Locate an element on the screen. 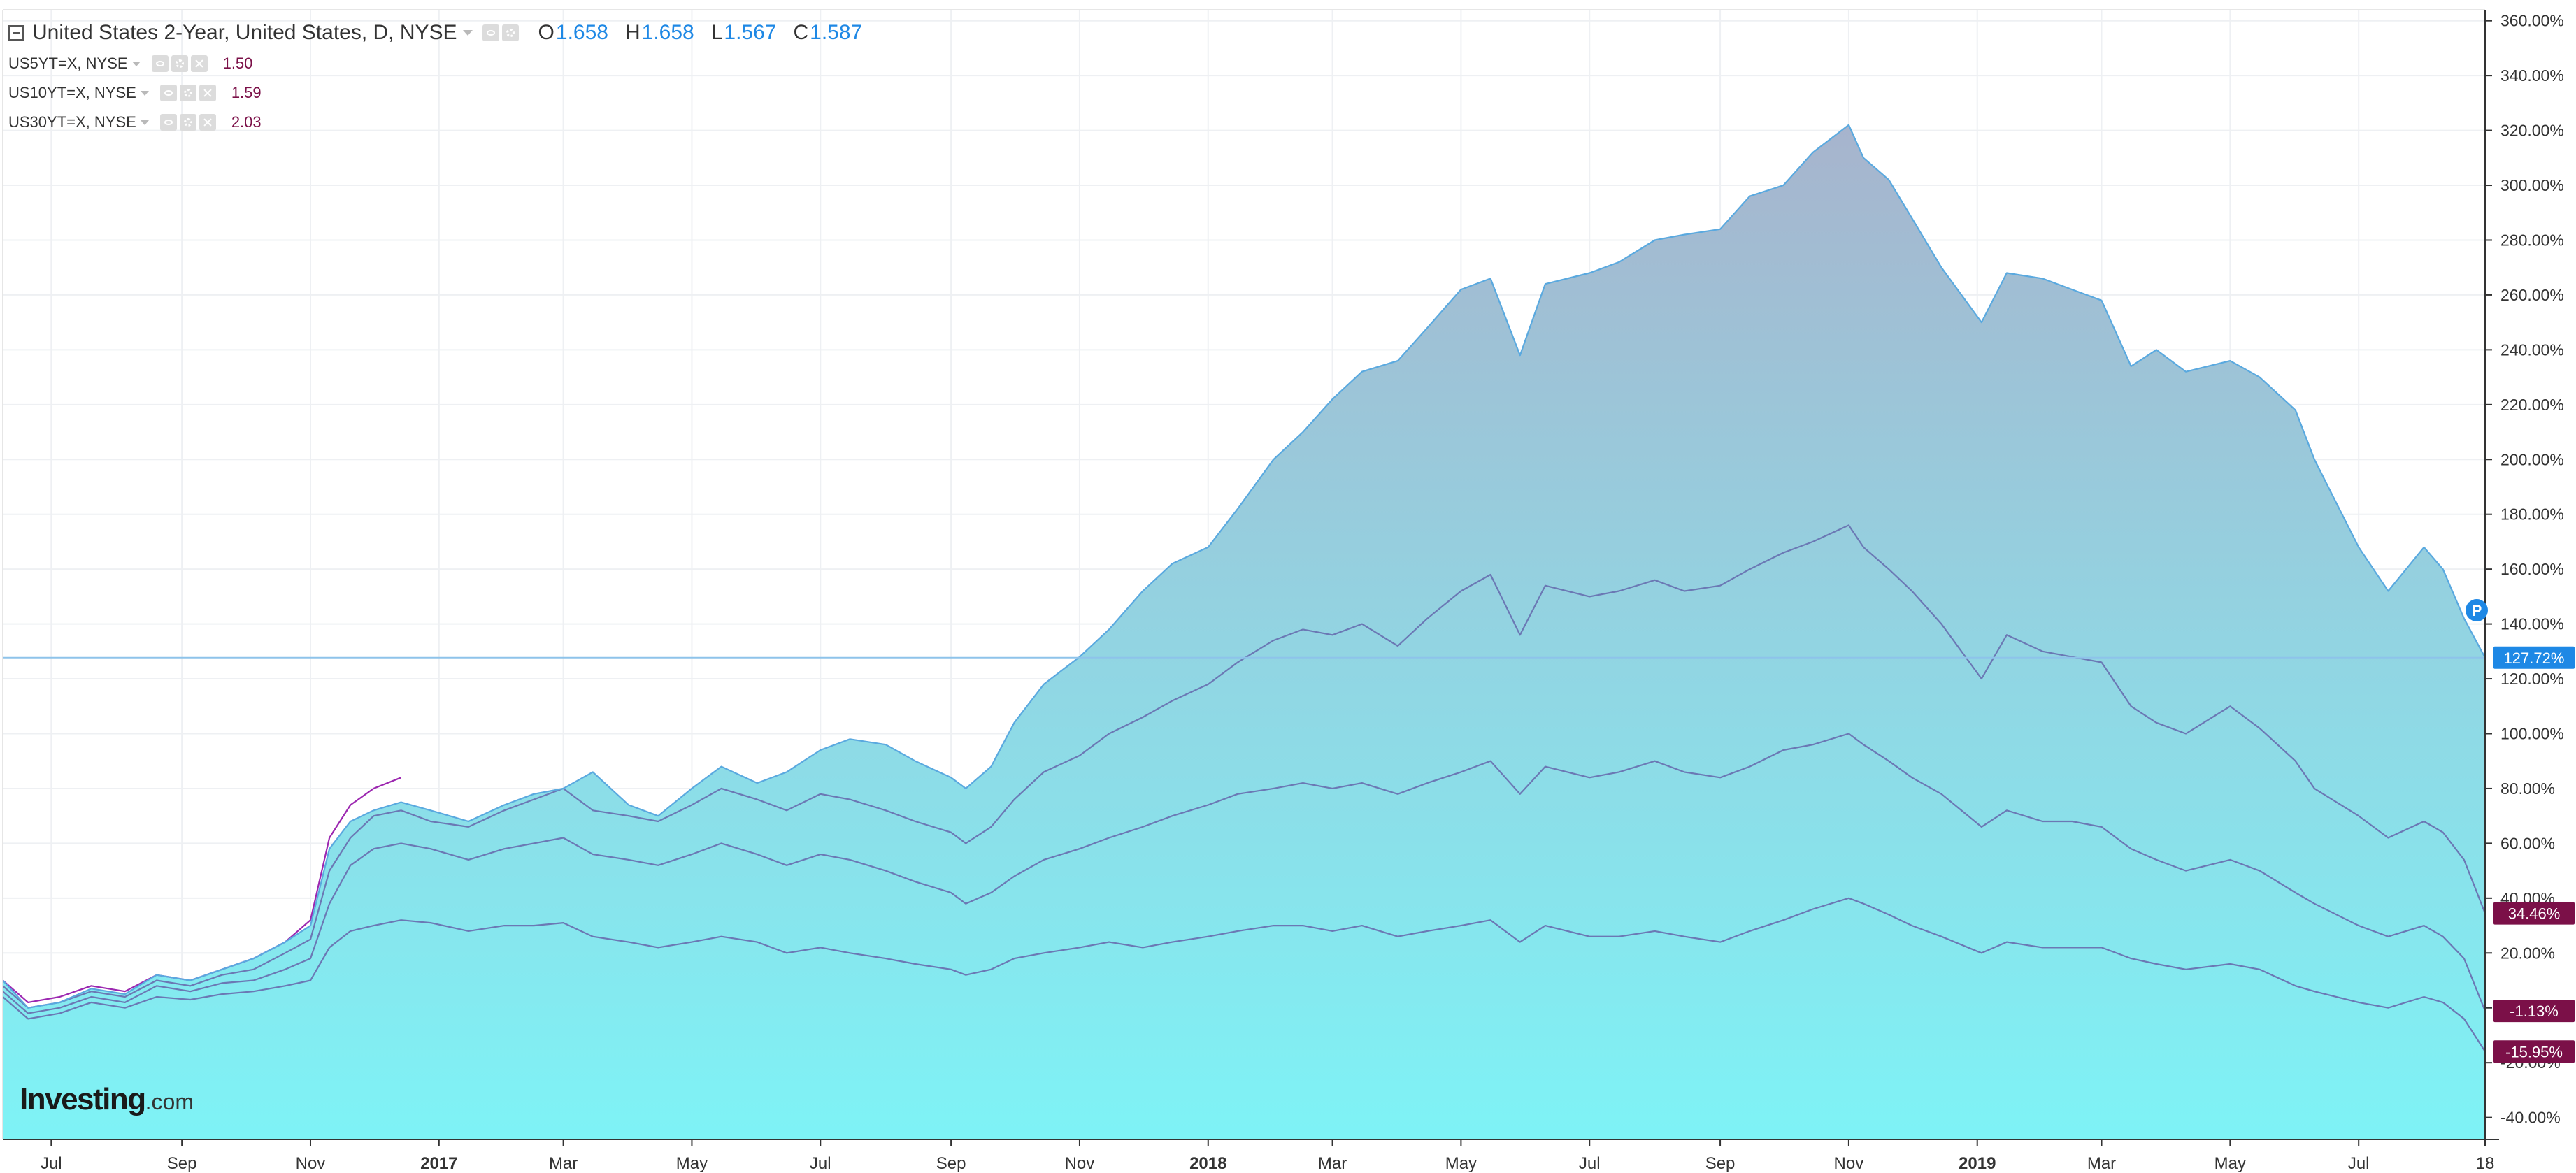  sub-series-name: US30YT=X, NYSE is located at coordinates (72, 122).